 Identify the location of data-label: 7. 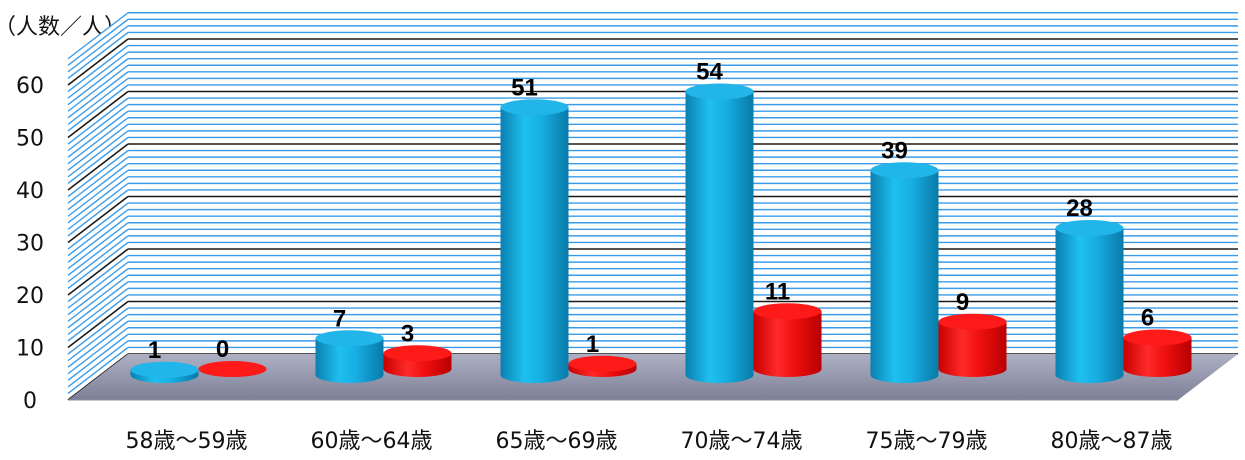
(339, 318).